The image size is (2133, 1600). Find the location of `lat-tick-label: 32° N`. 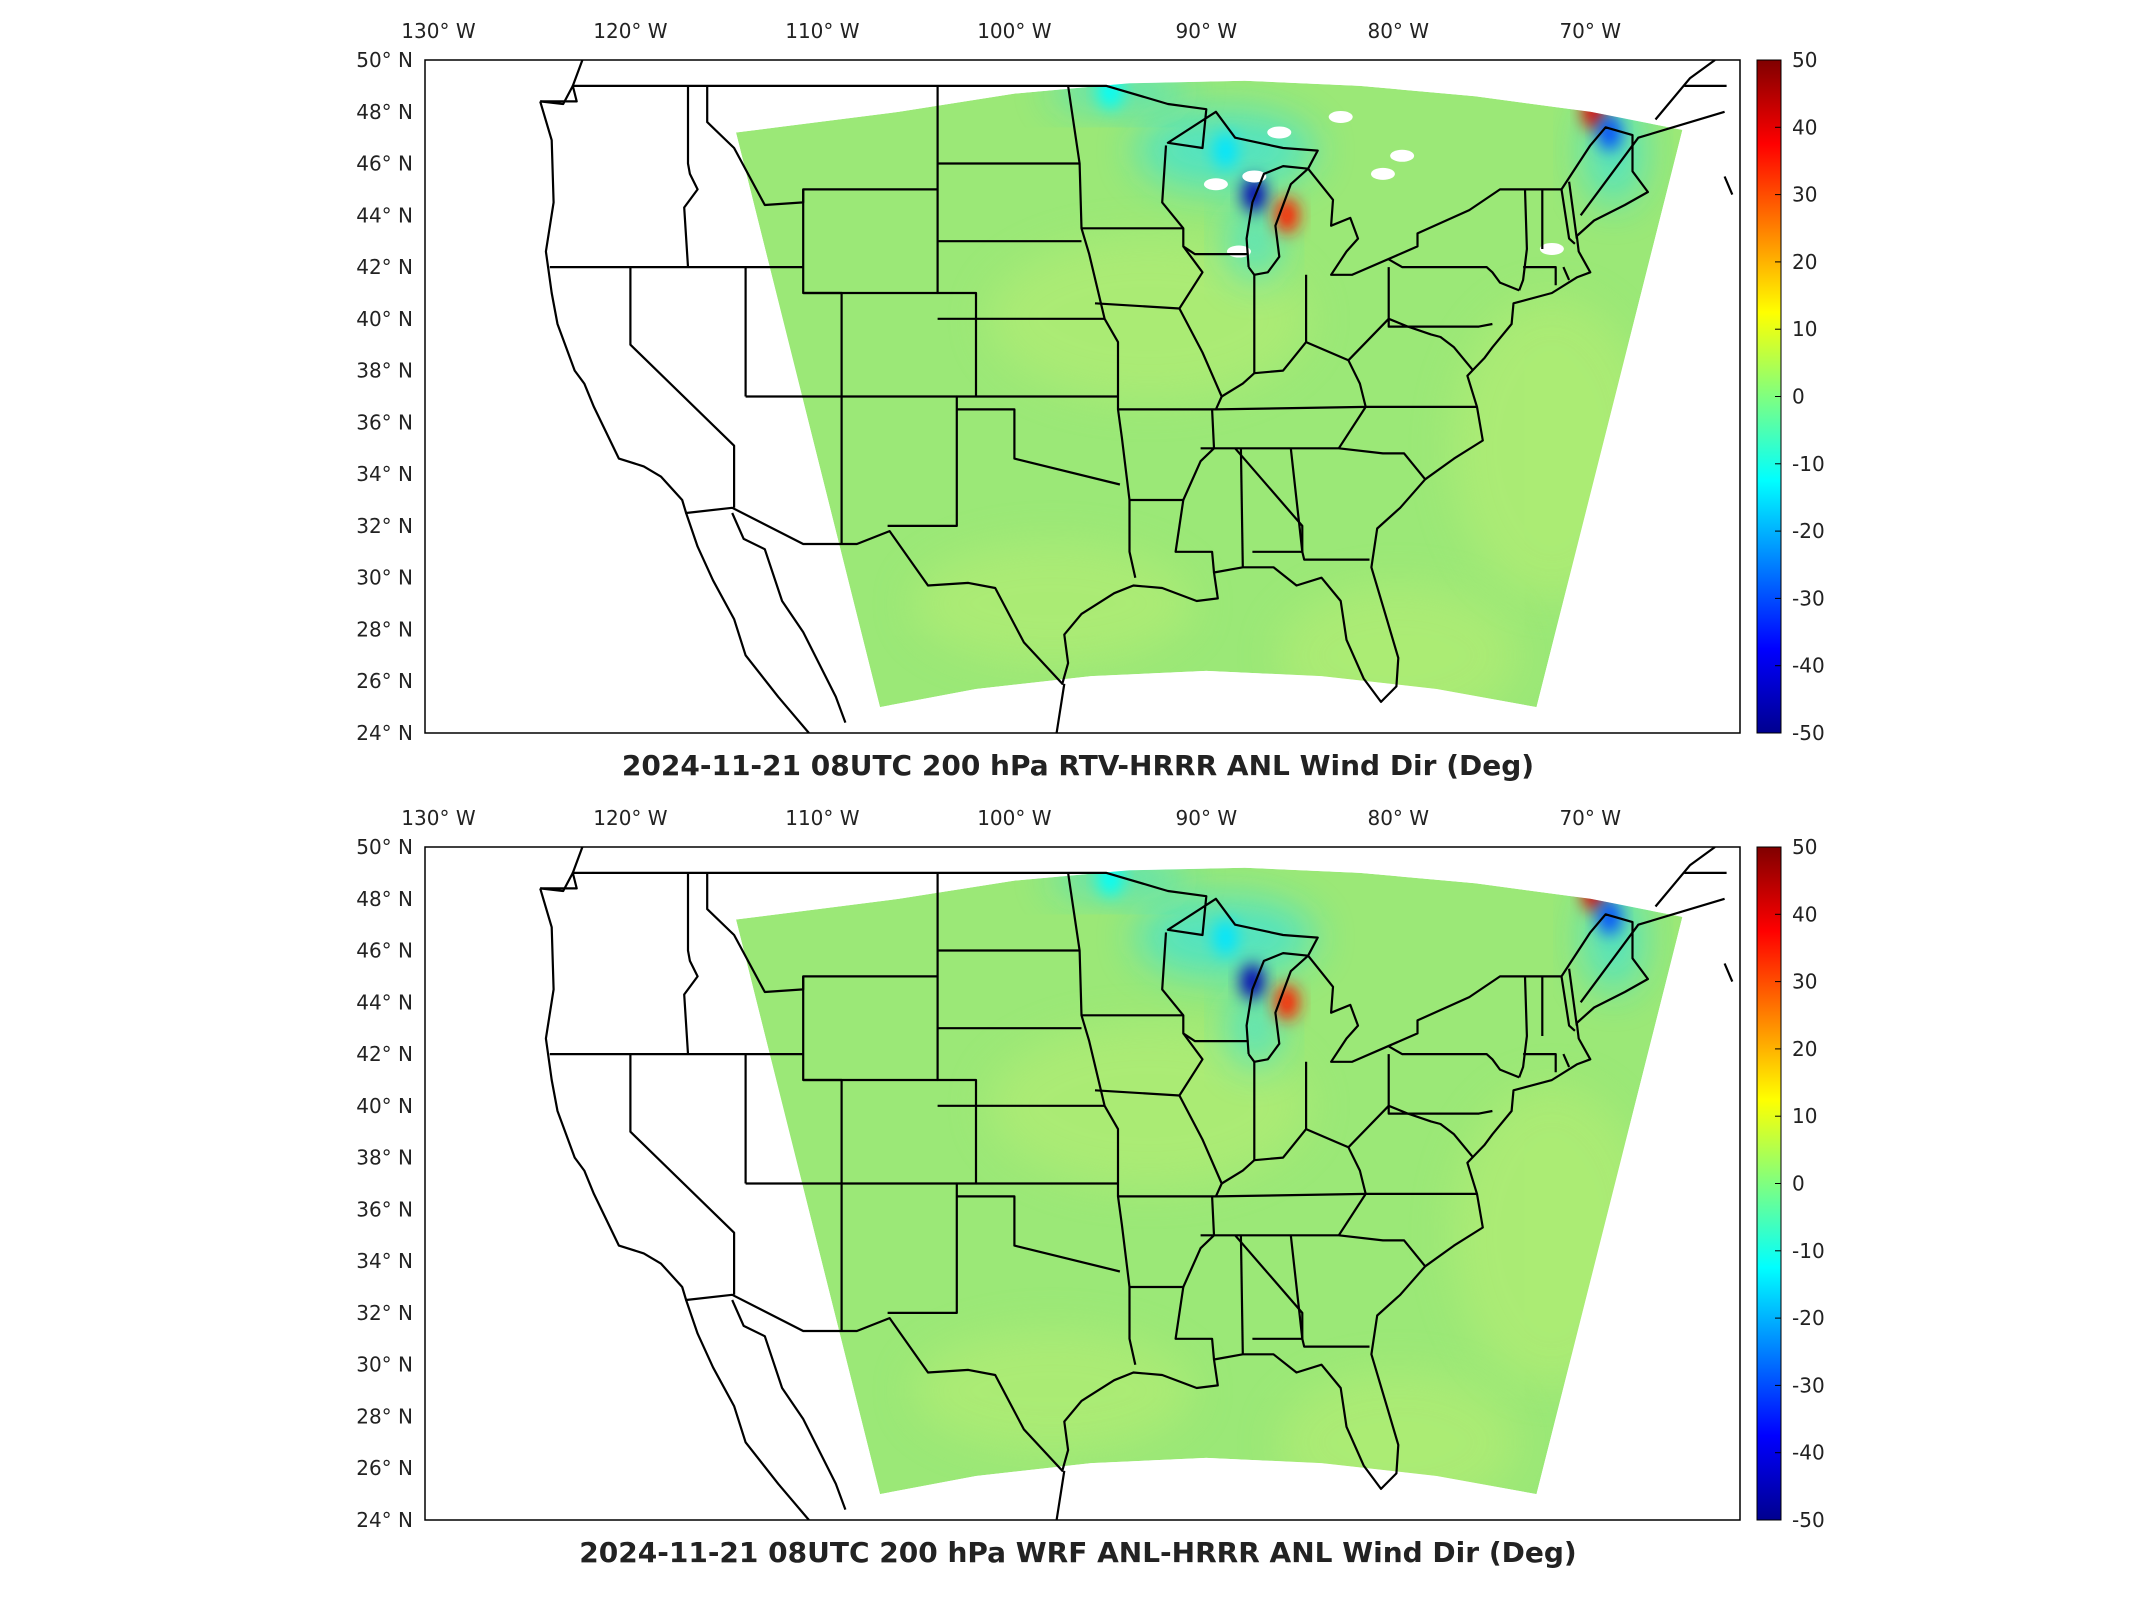

lat-tick-label: 32° N is located at coordinates (384, 526).